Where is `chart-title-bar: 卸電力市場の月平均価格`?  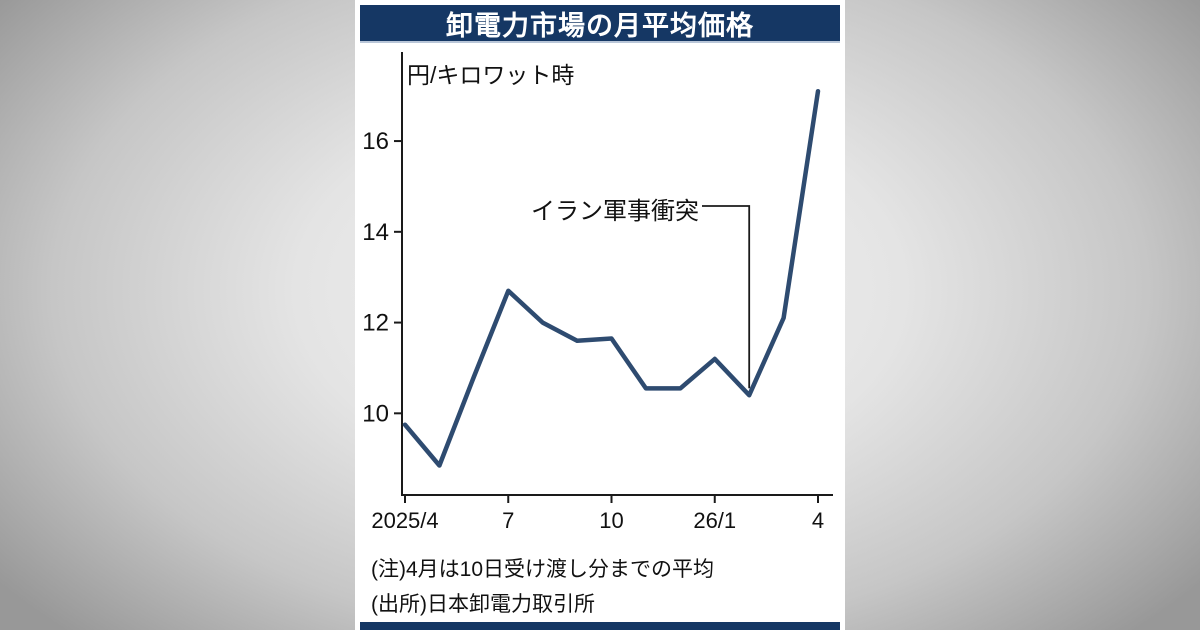 chart-title-bar: 卸電力市場の月平均価格 is located at coordinates (600, 24).